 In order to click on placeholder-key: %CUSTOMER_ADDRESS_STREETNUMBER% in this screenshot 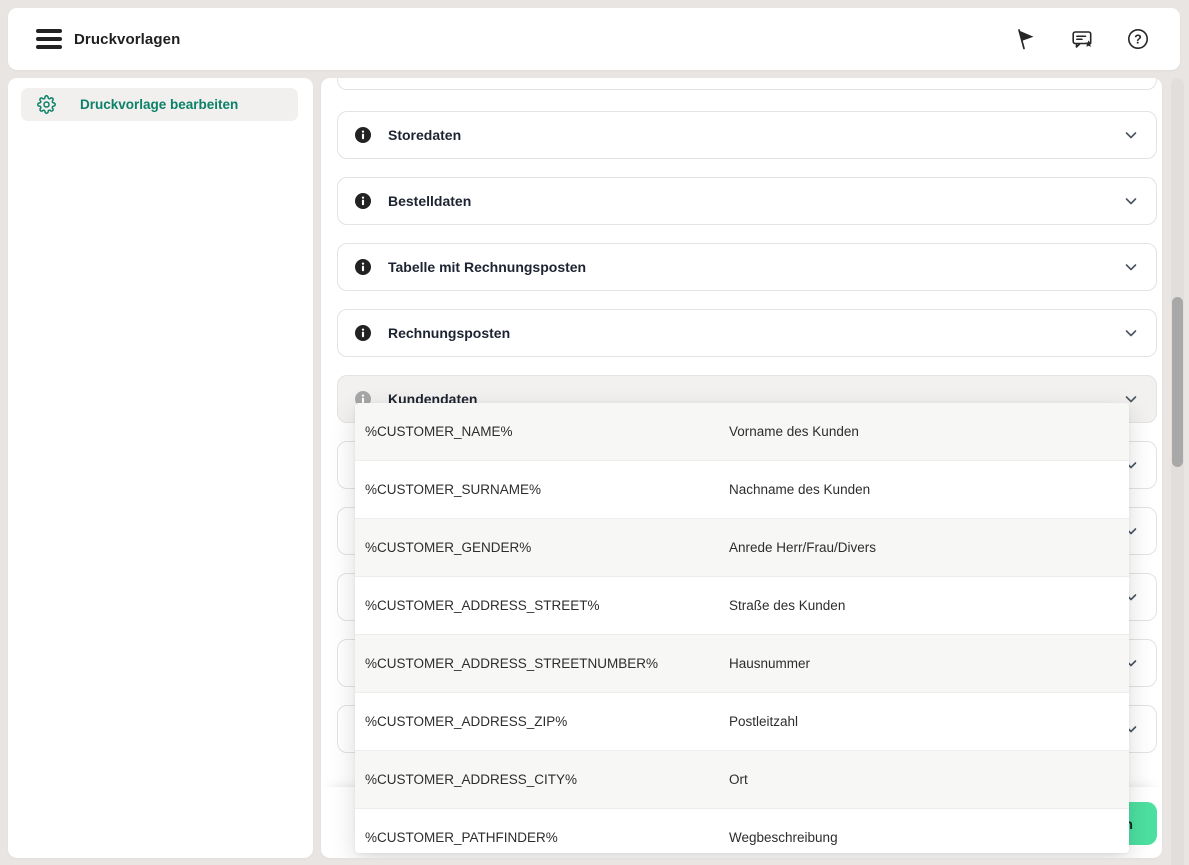, I will do `click(512, 663)`.